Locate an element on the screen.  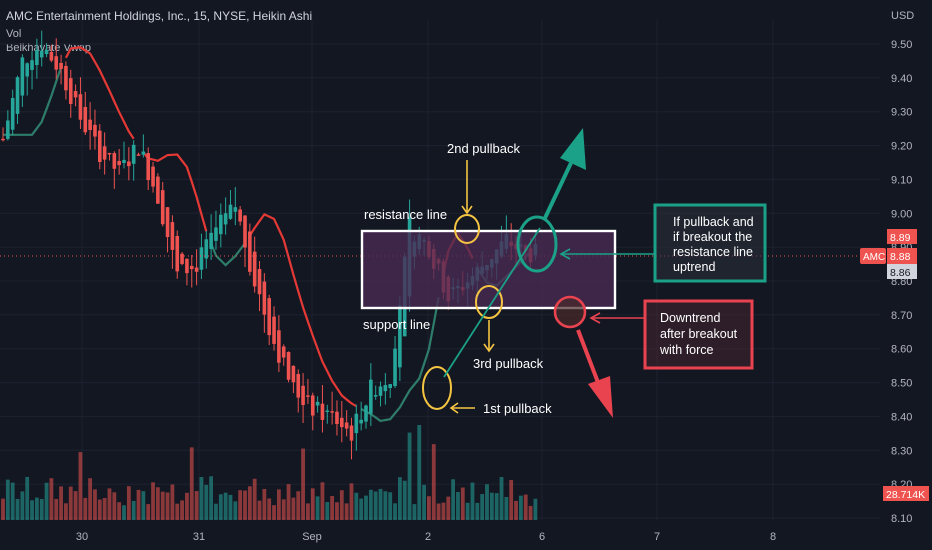
note-line: with force is located at coordinates (686, 350).